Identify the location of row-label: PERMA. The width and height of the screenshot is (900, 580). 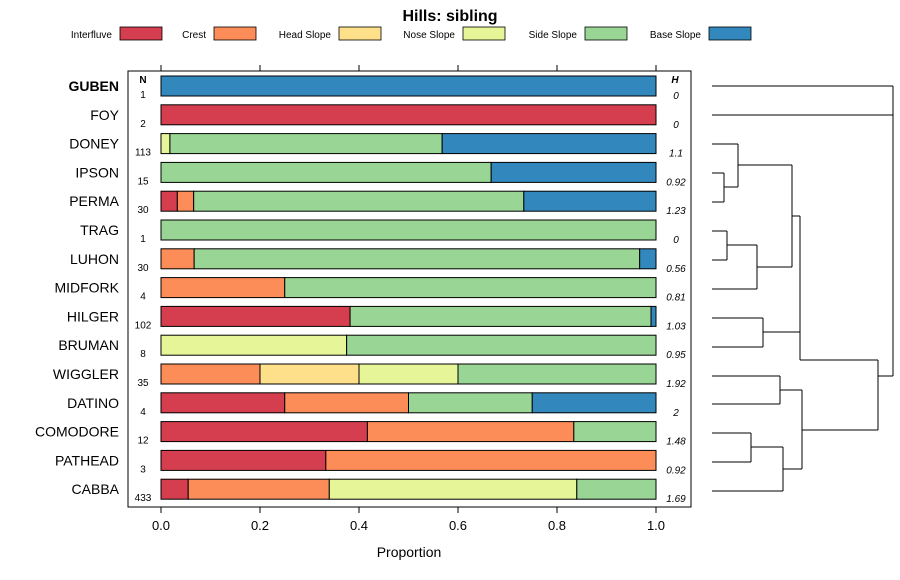
(94, 201).